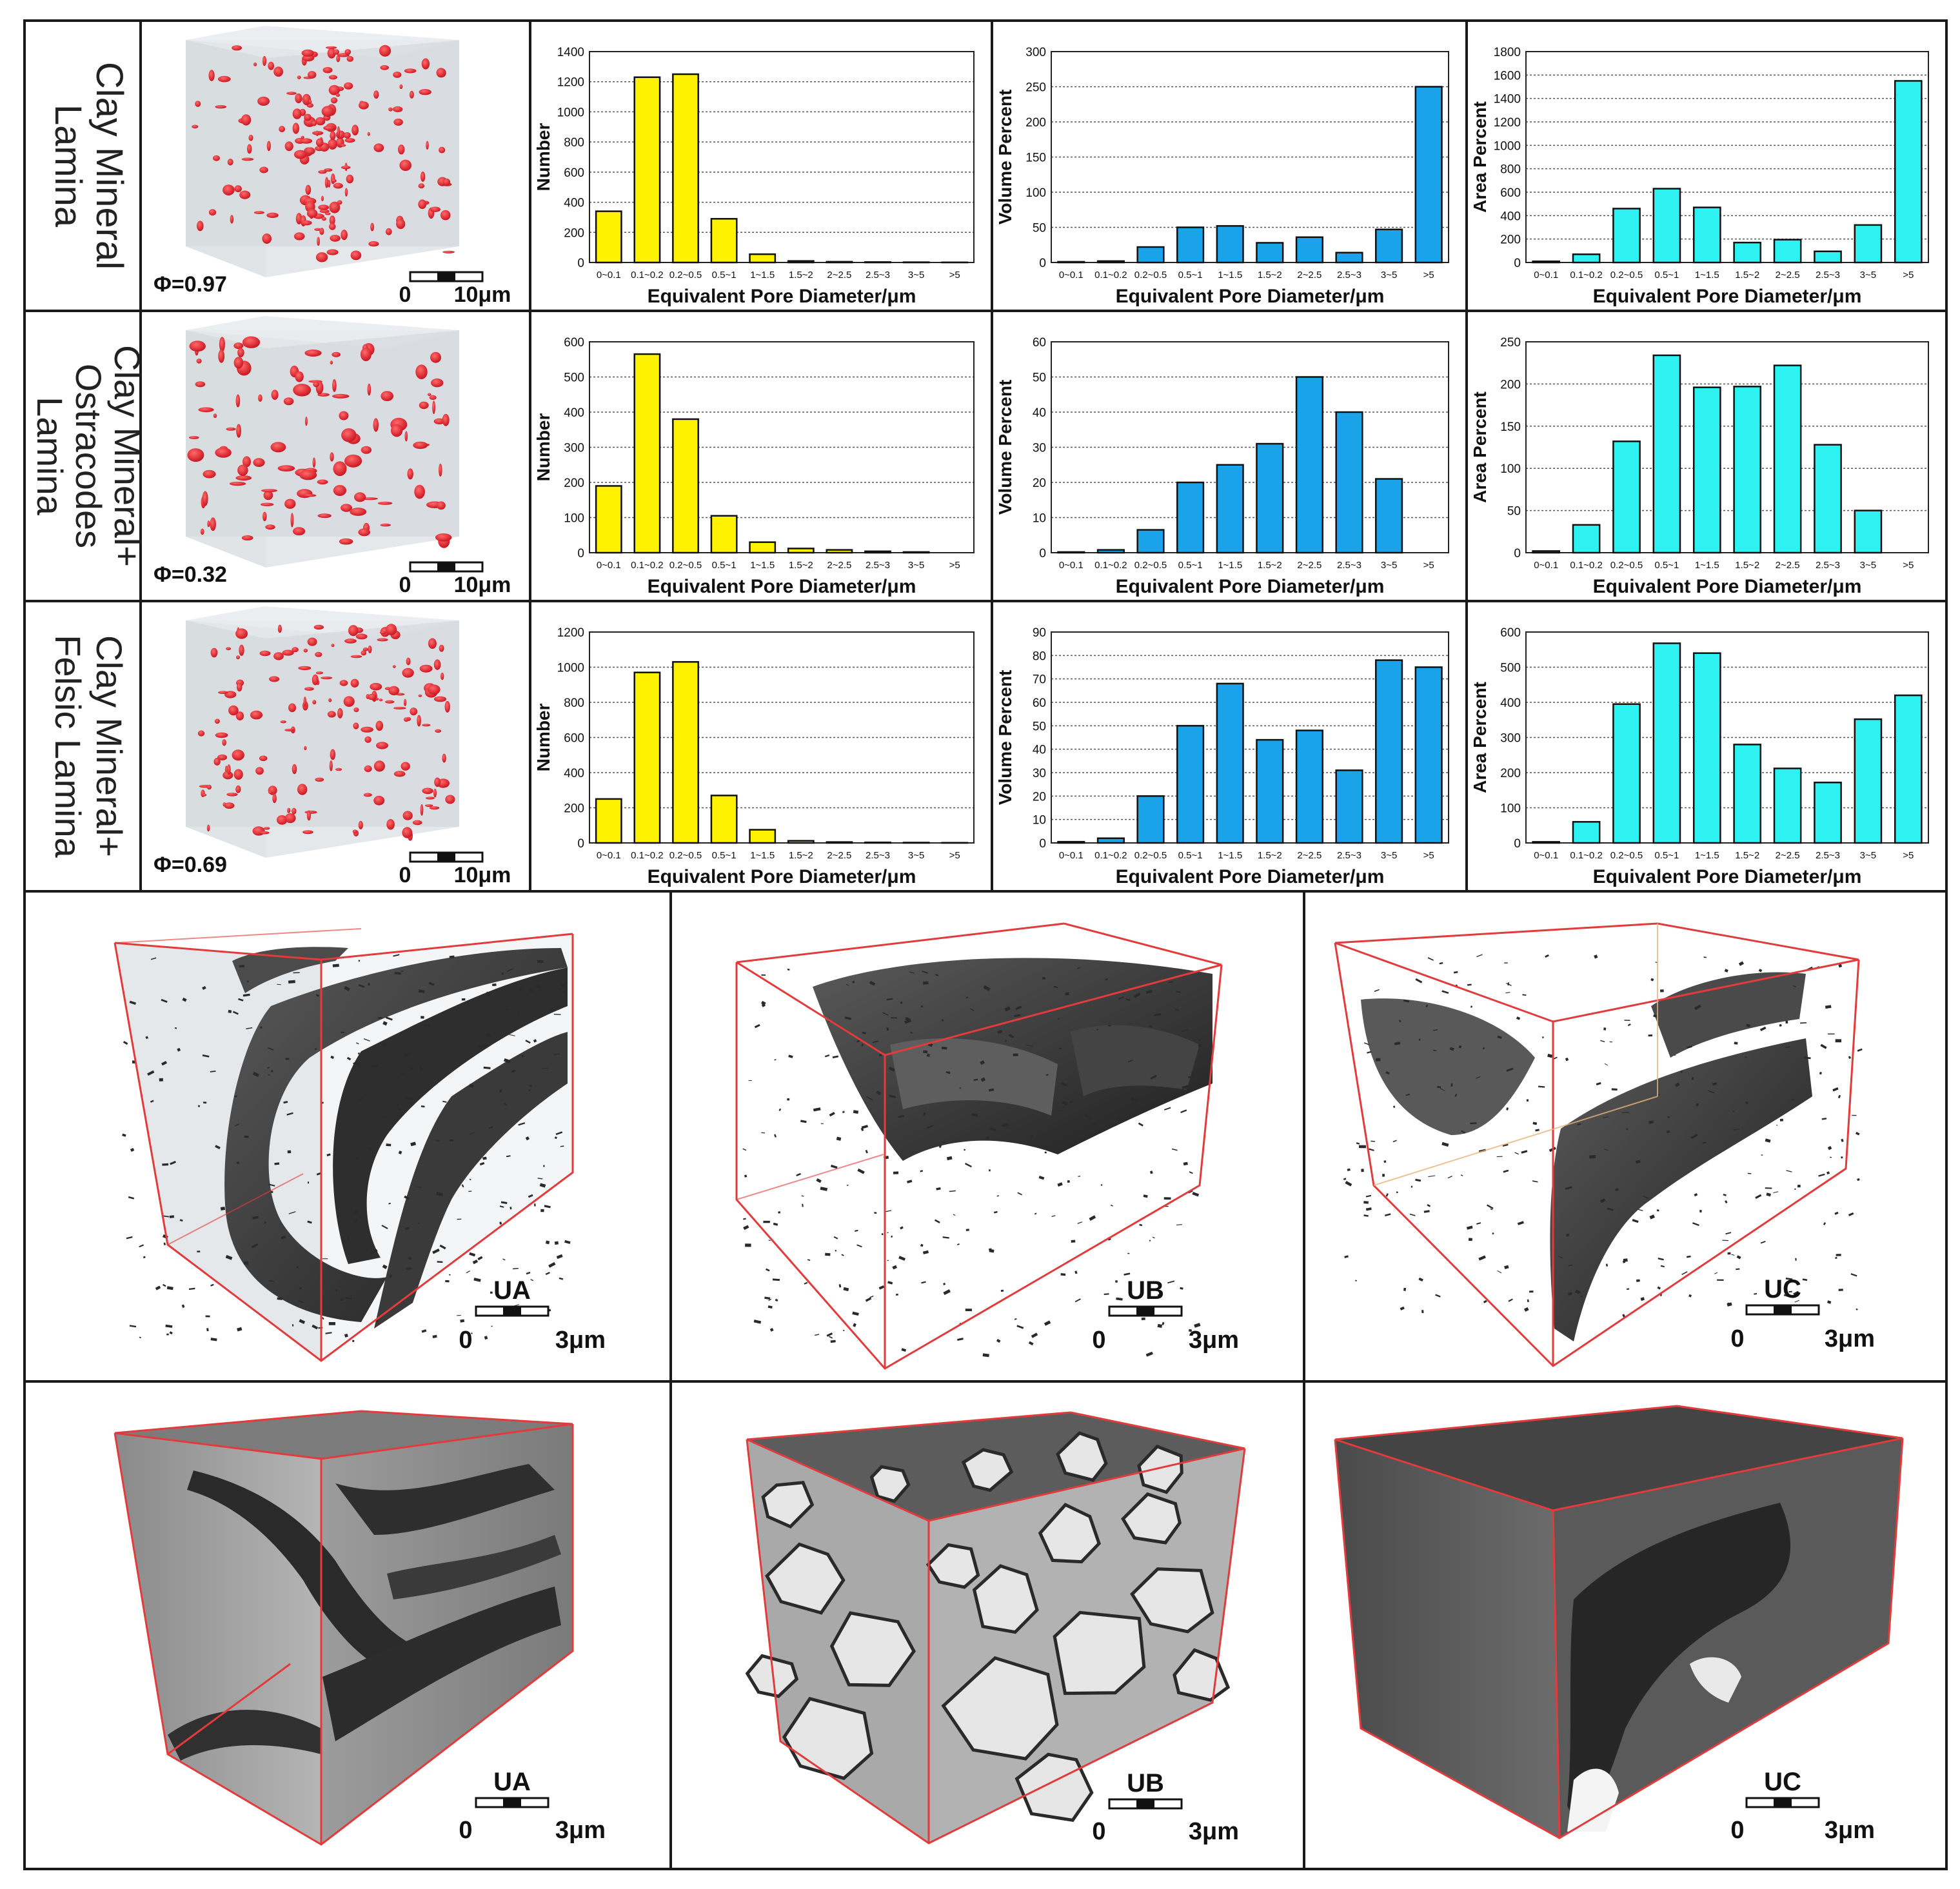 This screenshot has height=1889, width=1960. Describe the element at coordinates (1627, 275) in the screenshot. I see `x-tick-label: 0.2~0.5` at that location.